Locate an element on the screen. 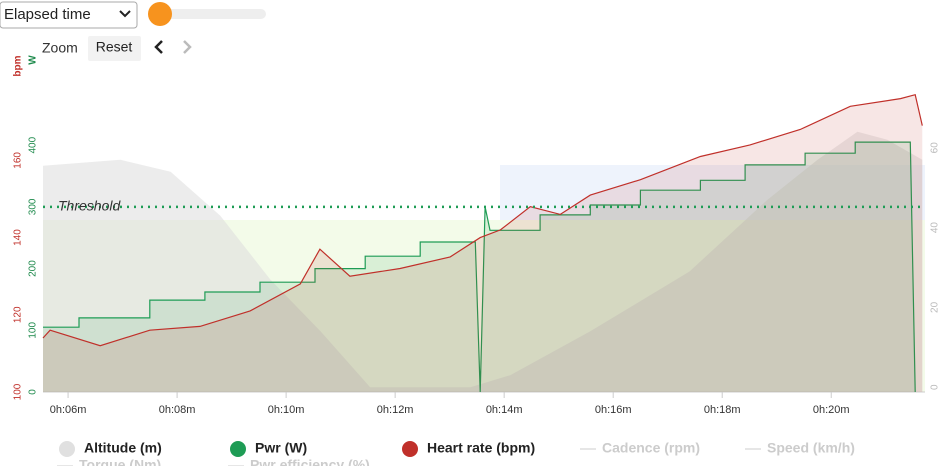 The width and height of the screenshot is (950, 466). legend-label: Speed (km/h) is located at coordinates (811, 448).